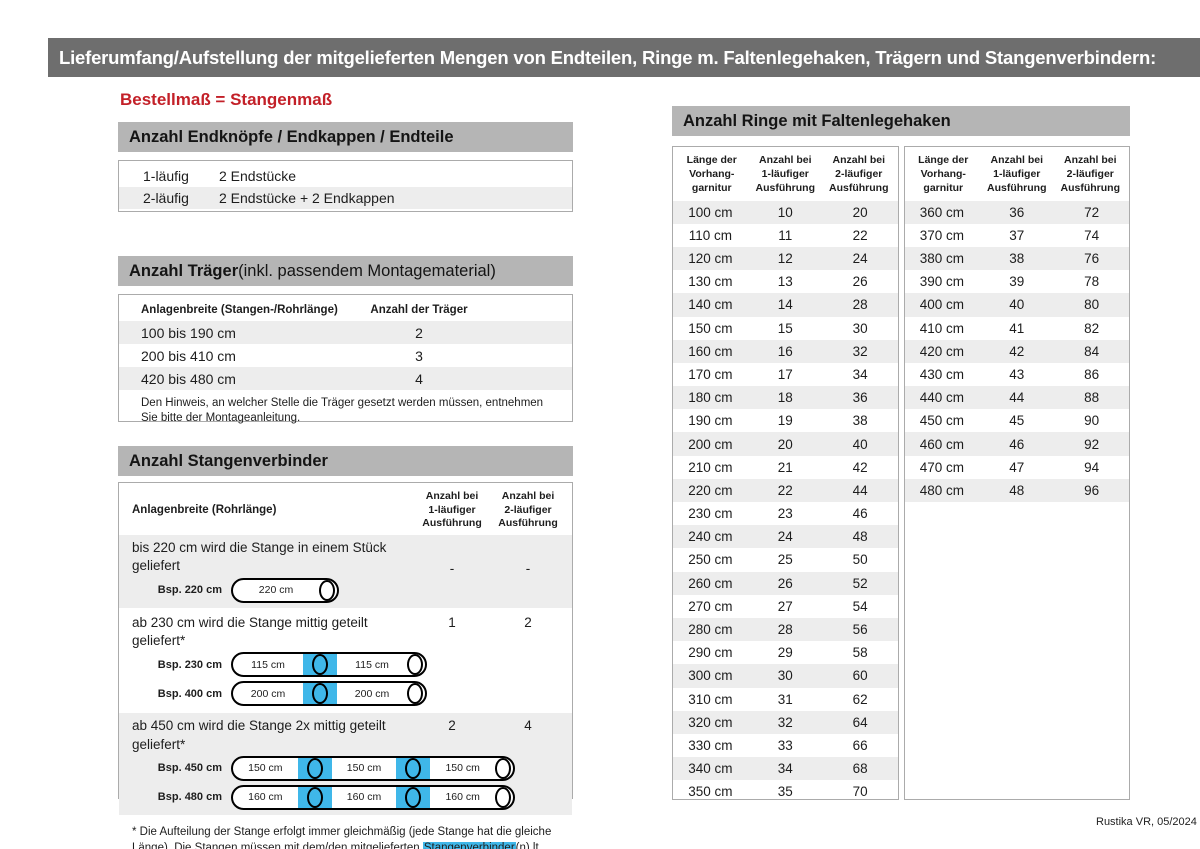 The image size is (1200, 849). I want to click on ringe-row-length: 450 cm, so click(942, 421).